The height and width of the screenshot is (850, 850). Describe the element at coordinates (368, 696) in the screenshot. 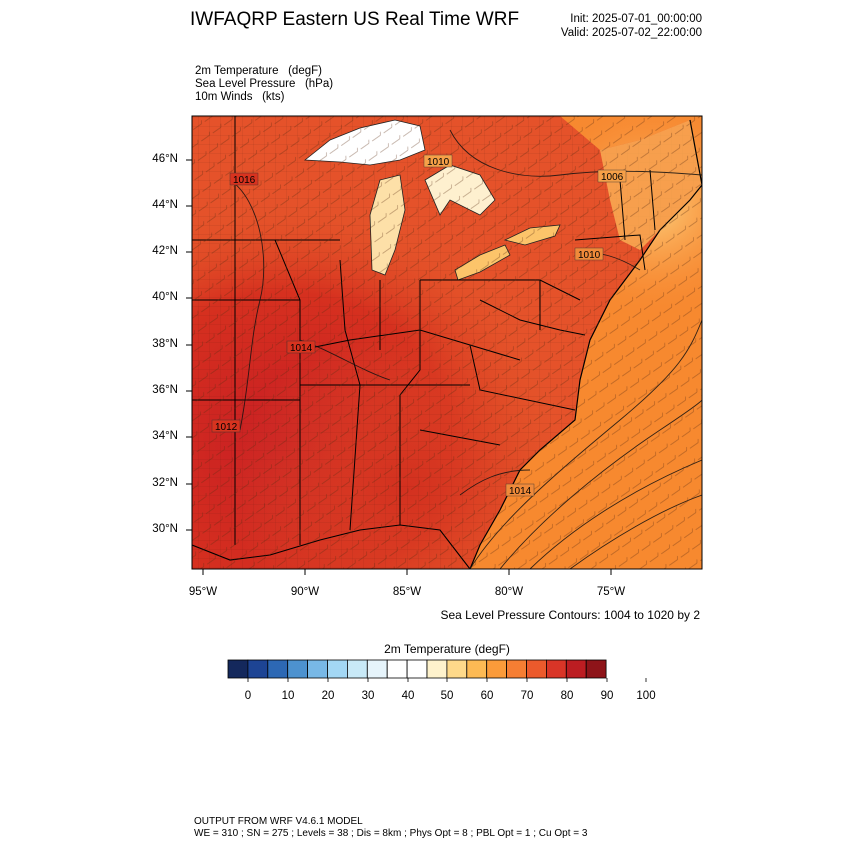

I see `colorbar-label: 30` at that location.